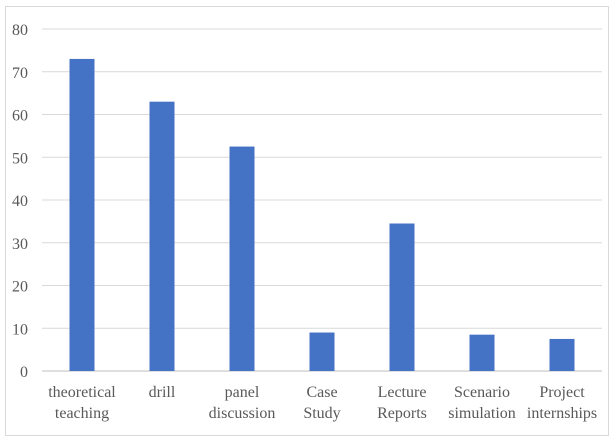  I want to click on x-category-label-line: teaching, so click(82, 413).